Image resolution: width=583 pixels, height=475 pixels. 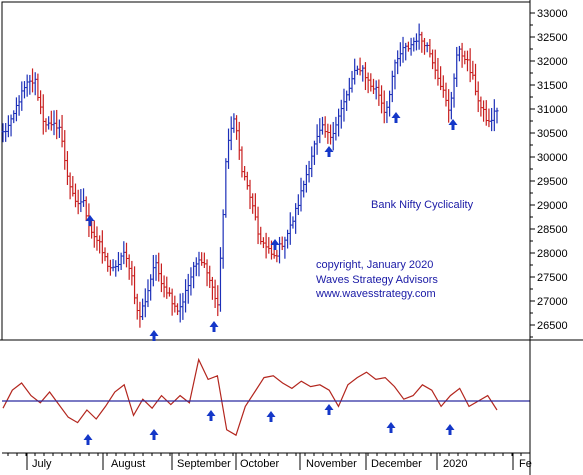 What do you see at coordinates (552, 134) in the screenshot?
I see `y-tick-label: 30500` at bounding box center [552, 134].